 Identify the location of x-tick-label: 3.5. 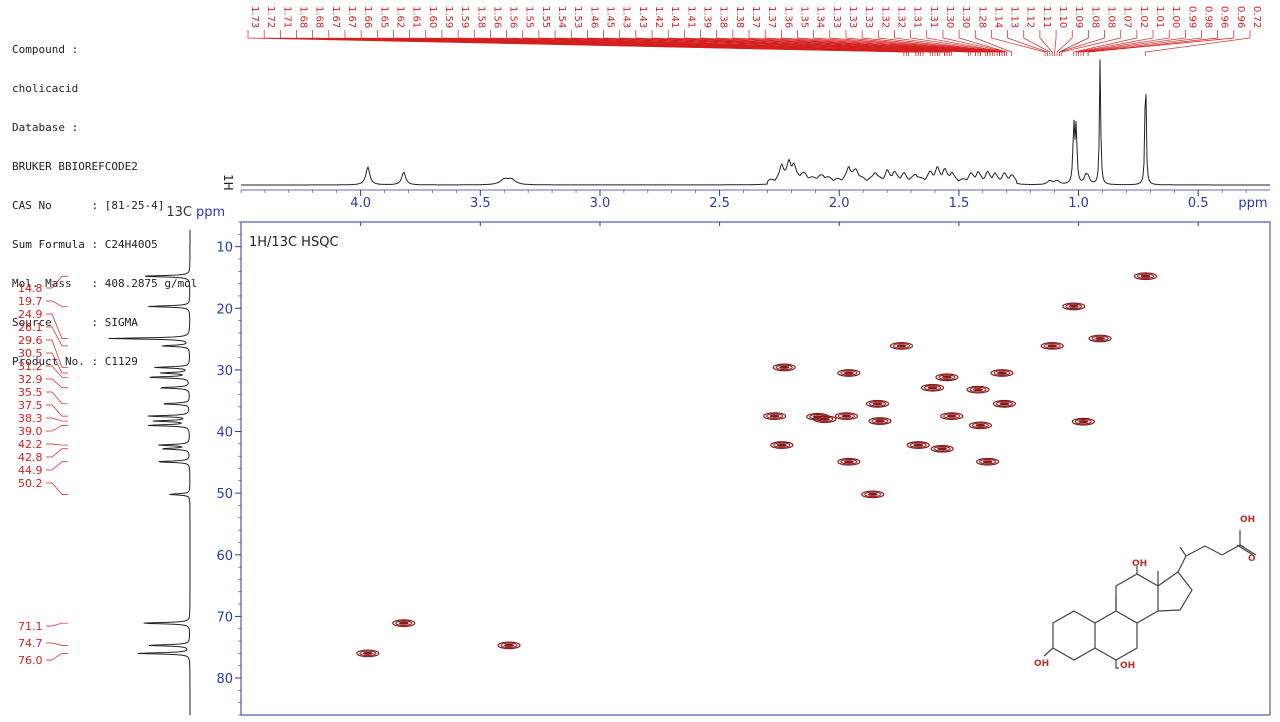
(480, 203).